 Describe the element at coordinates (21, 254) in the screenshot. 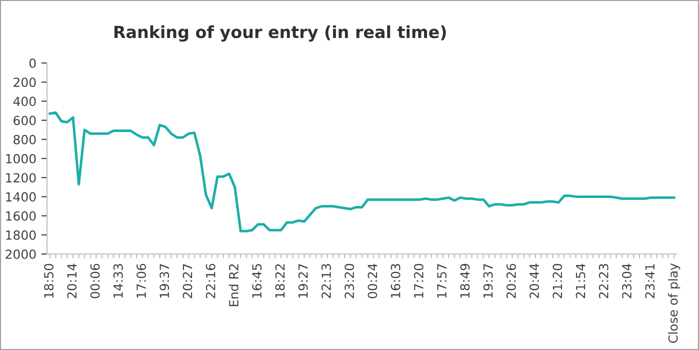

I see `y-tick-label: 2000` at that location.